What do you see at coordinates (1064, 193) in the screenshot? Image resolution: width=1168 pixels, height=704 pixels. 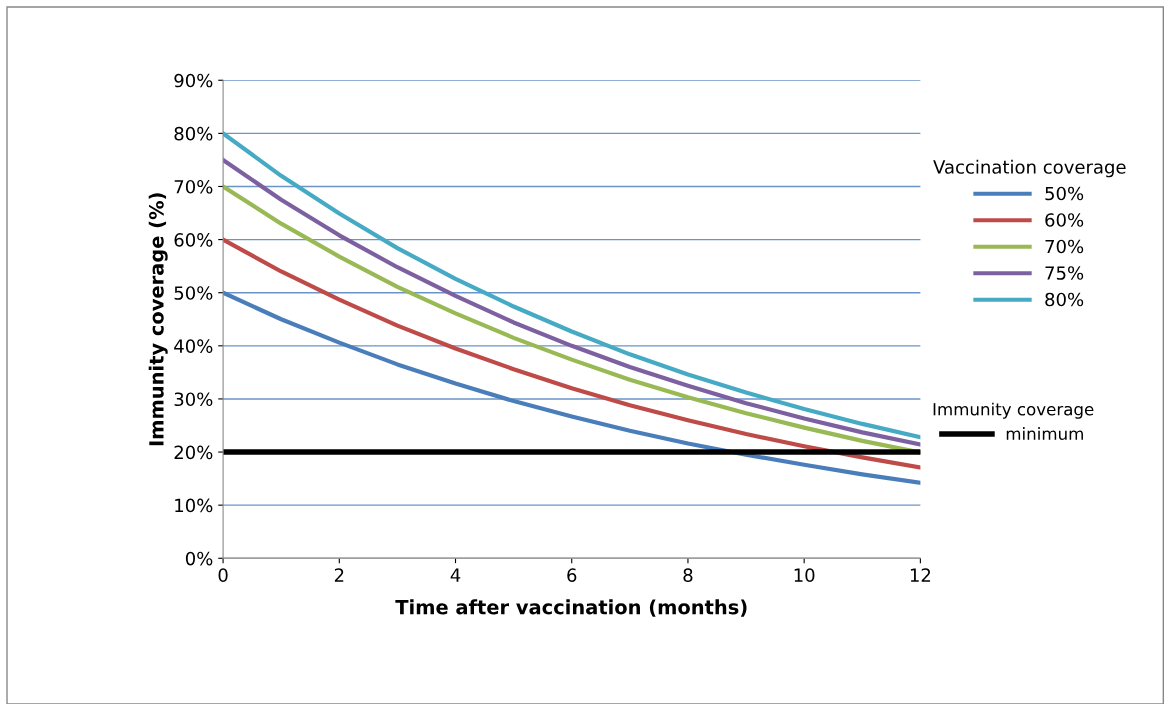 I see `legend-label: 50%` at bounding box center [1064, 193].